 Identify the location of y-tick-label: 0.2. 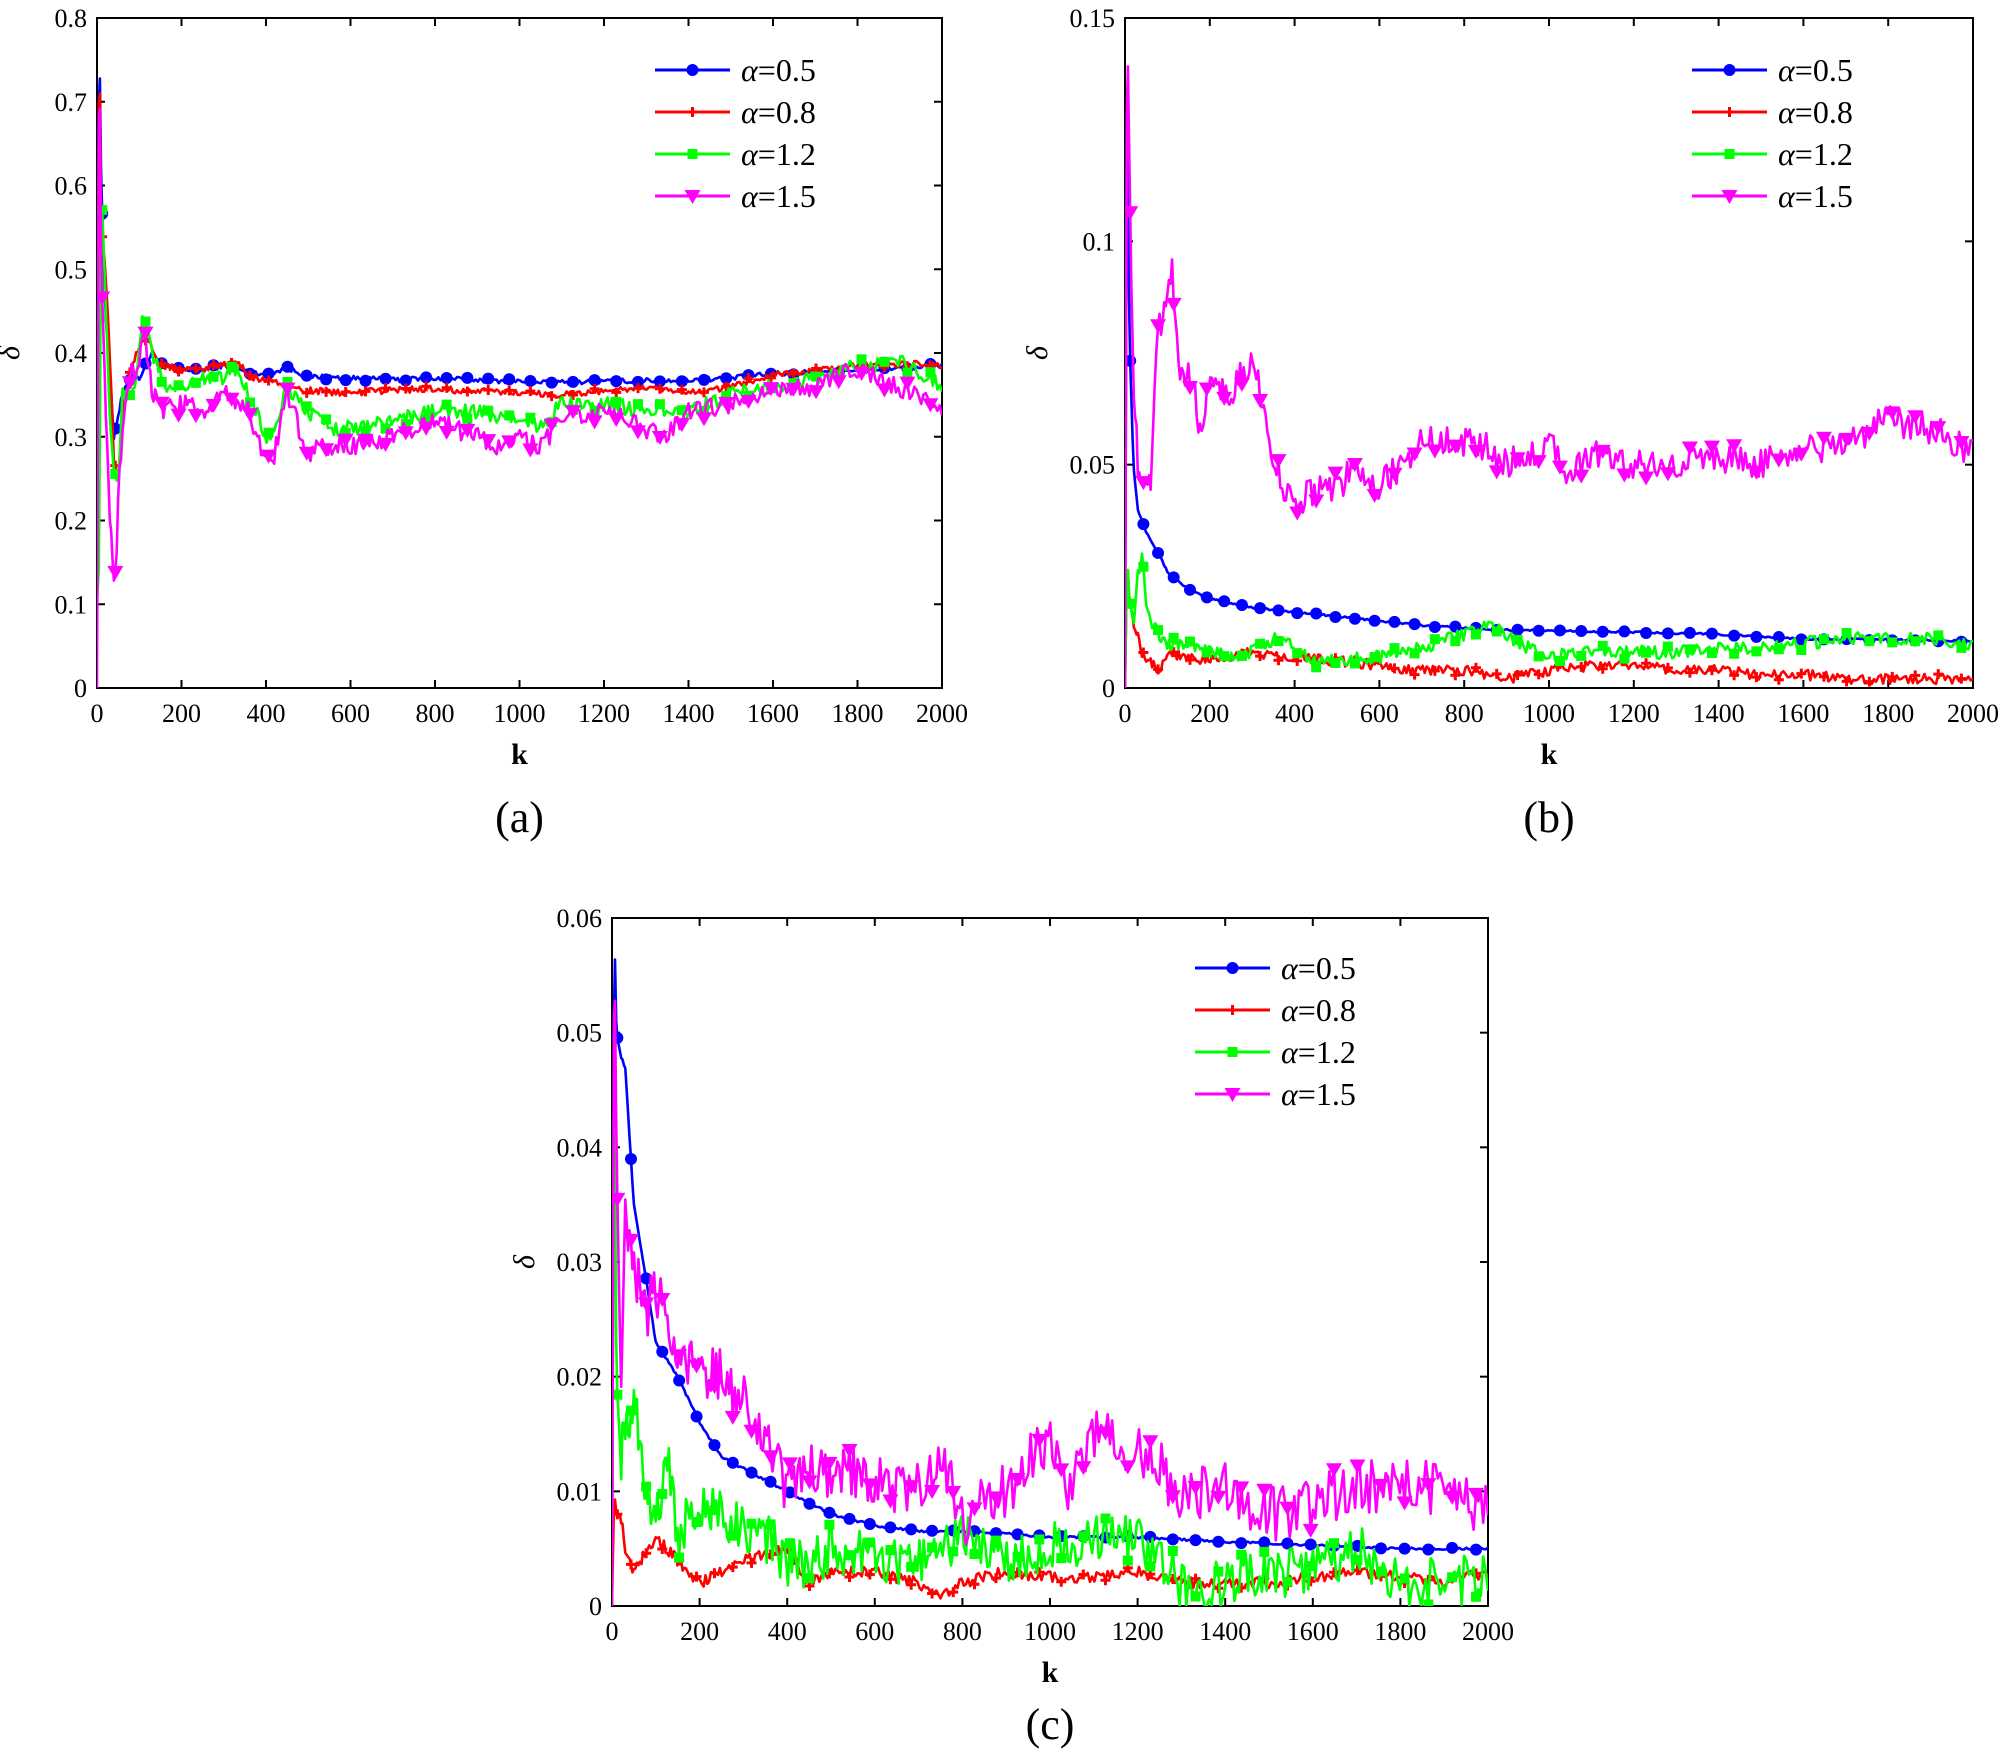
(71, 521).